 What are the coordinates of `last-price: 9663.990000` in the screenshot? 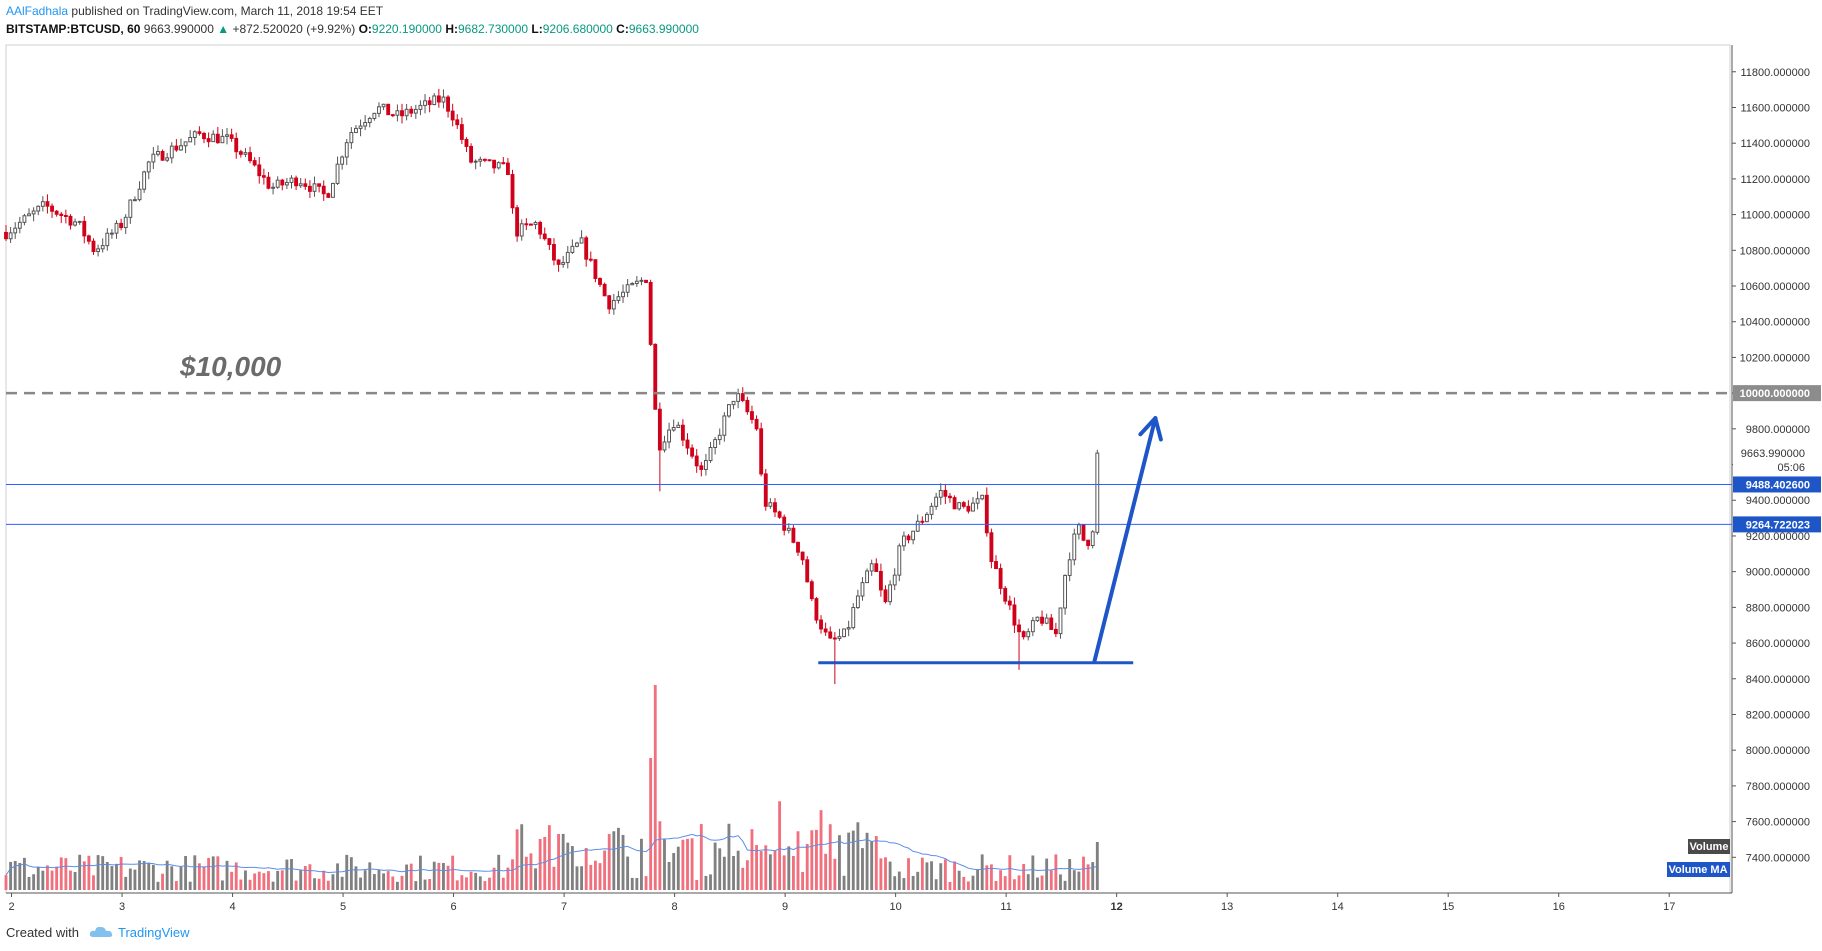 It's located at (178, 29).